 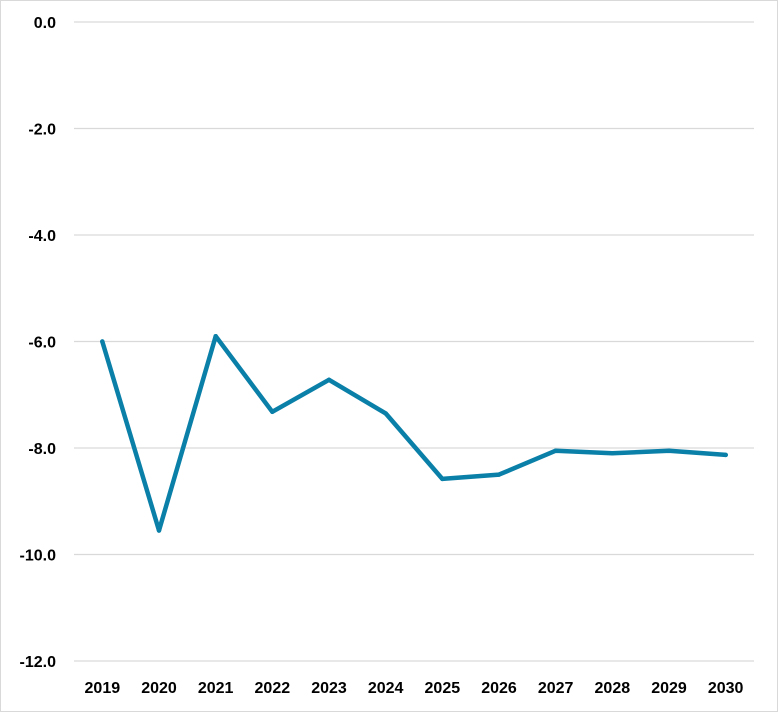 What do you see at coordinates (103, 688) in the screenshot?
I see `x-tick-label: 2019` at bounding box center [103, 688].